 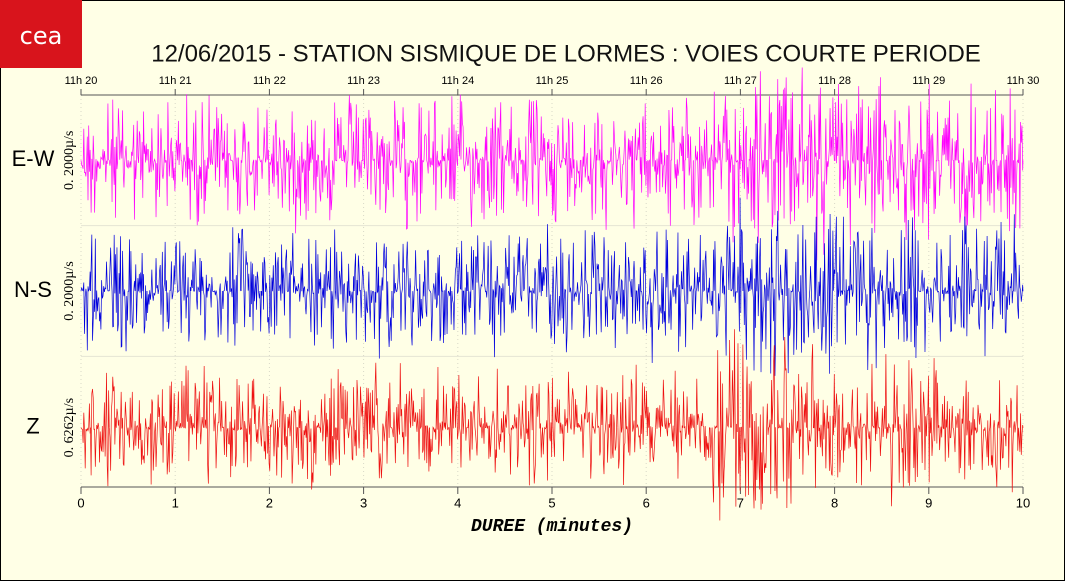 I want to click on x-tick-label: 1, so click(x=175, y=502).